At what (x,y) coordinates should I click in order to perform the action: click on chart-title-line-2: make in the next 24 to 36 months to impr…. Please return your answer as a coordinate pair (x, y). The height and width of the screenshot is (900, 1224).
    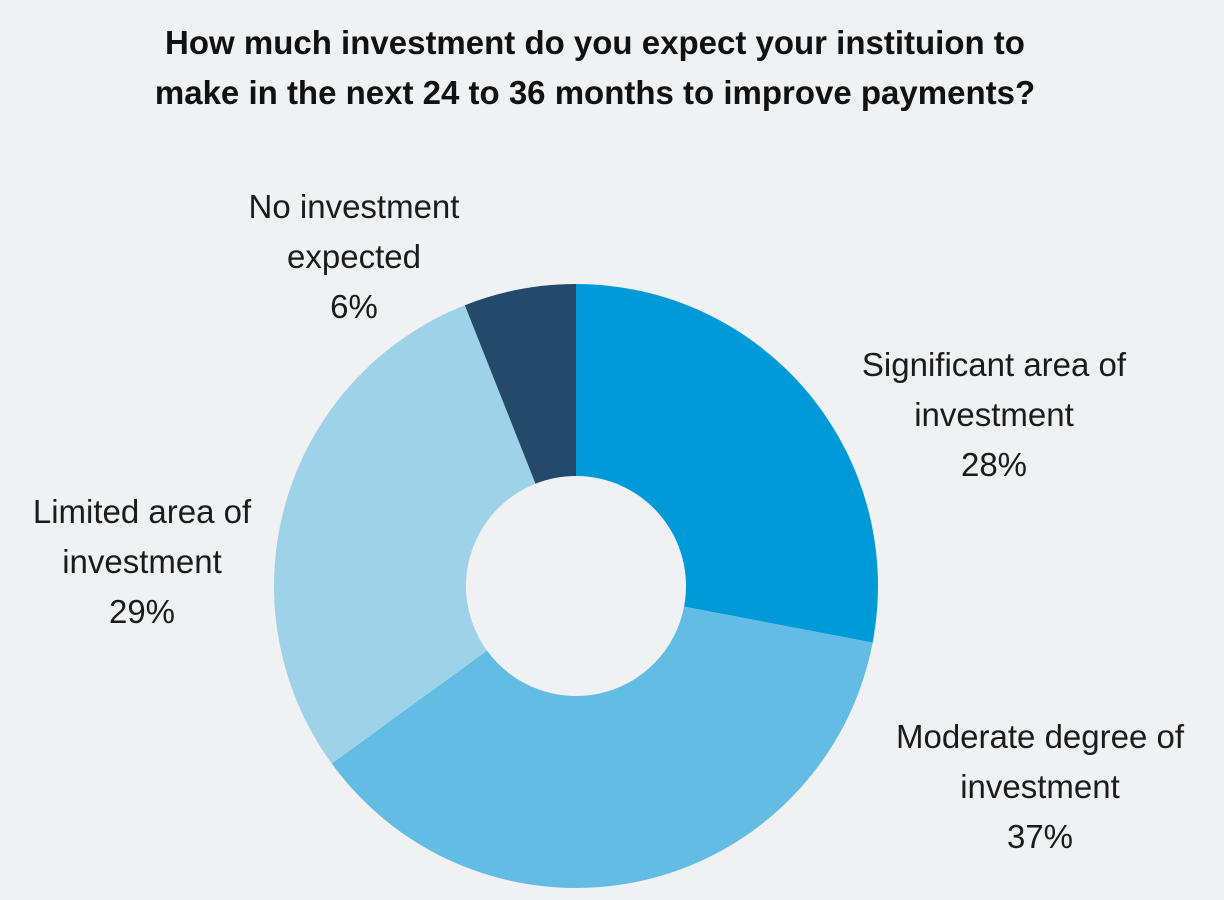
    Looking at the image, I should click on (595, 92).